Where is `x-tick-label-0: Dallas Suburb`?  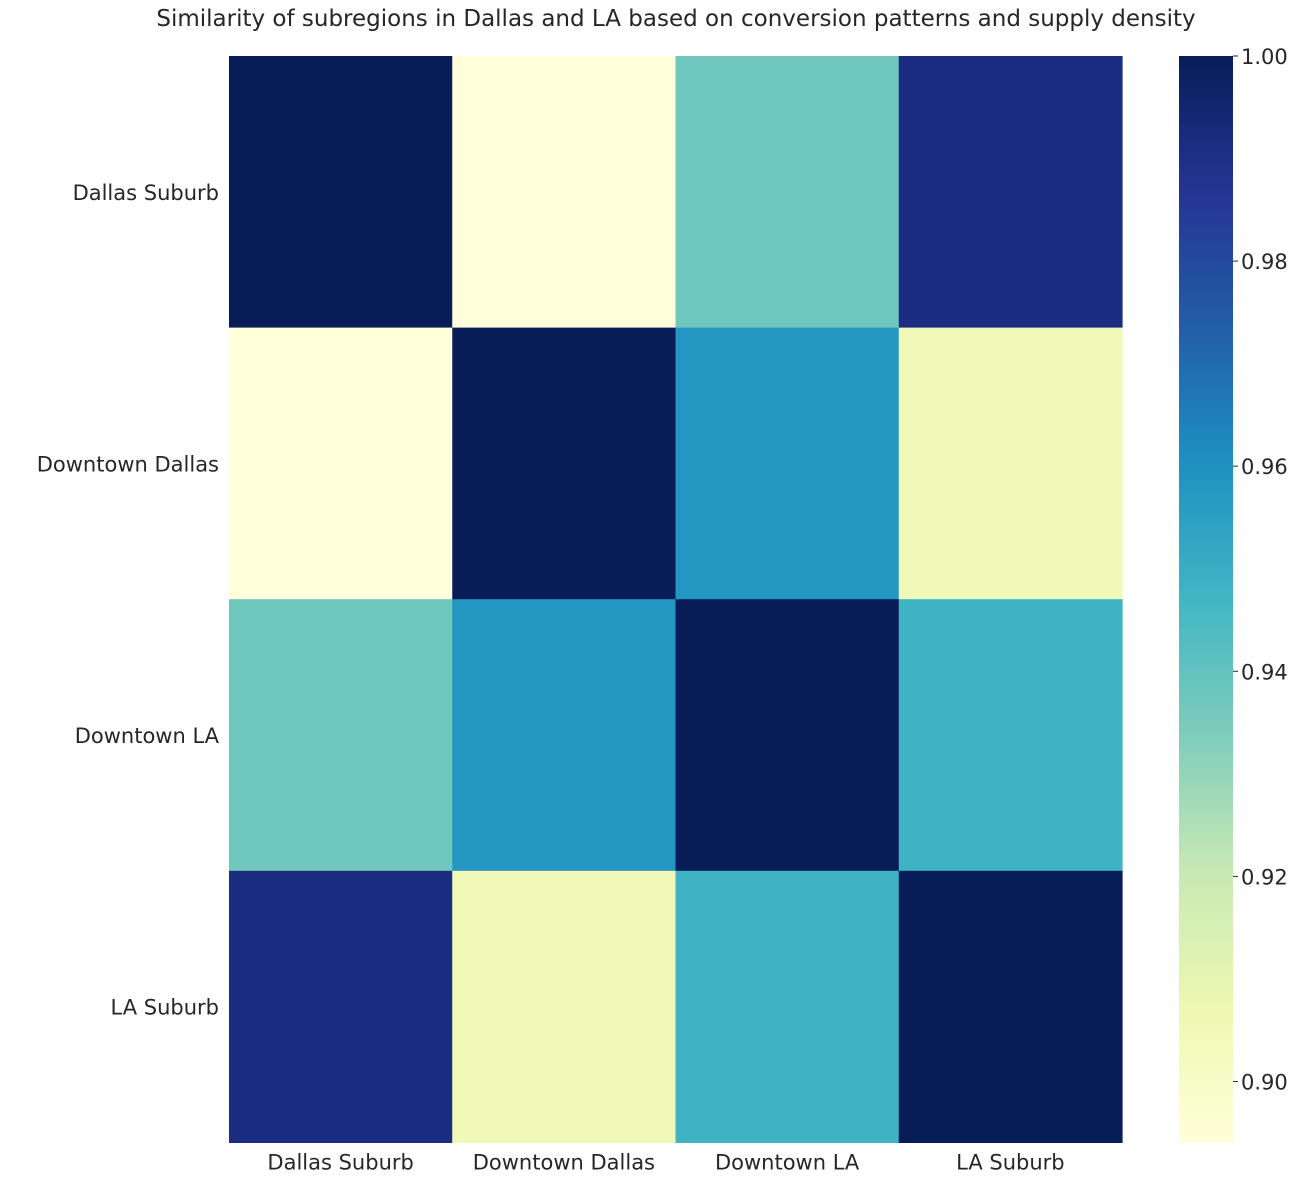 x-tick-label-0: Dallas Suburb is located at coordinates (340, 1162).